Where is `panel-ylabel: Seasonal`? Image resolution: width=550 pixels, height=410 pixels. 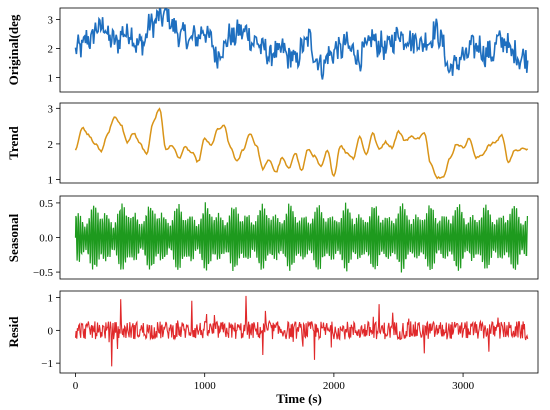 panel-ylabel: Seasonal is located at coordinates (13, 237).